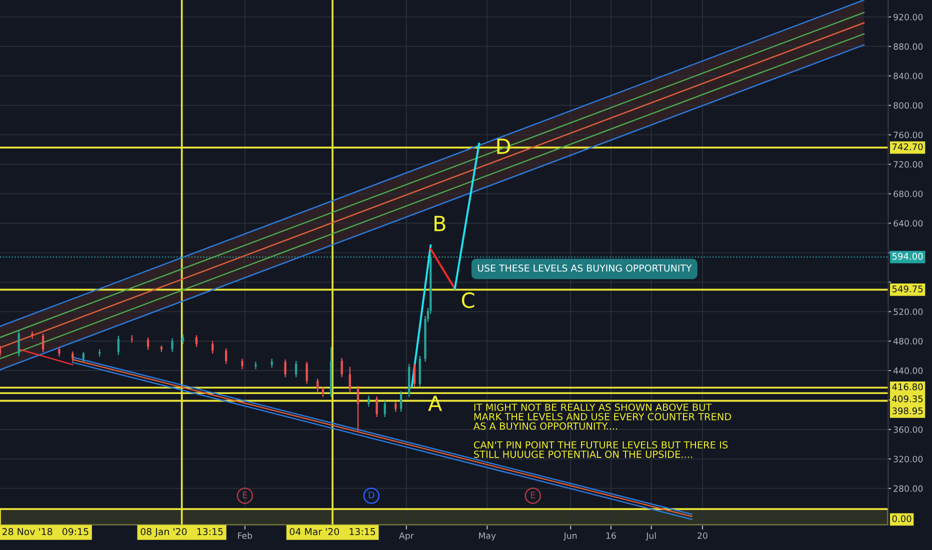  What do you see at coordinates (902, 518) in the screenshot?
I see `text: 0.00` at bounding box center [902, 518].